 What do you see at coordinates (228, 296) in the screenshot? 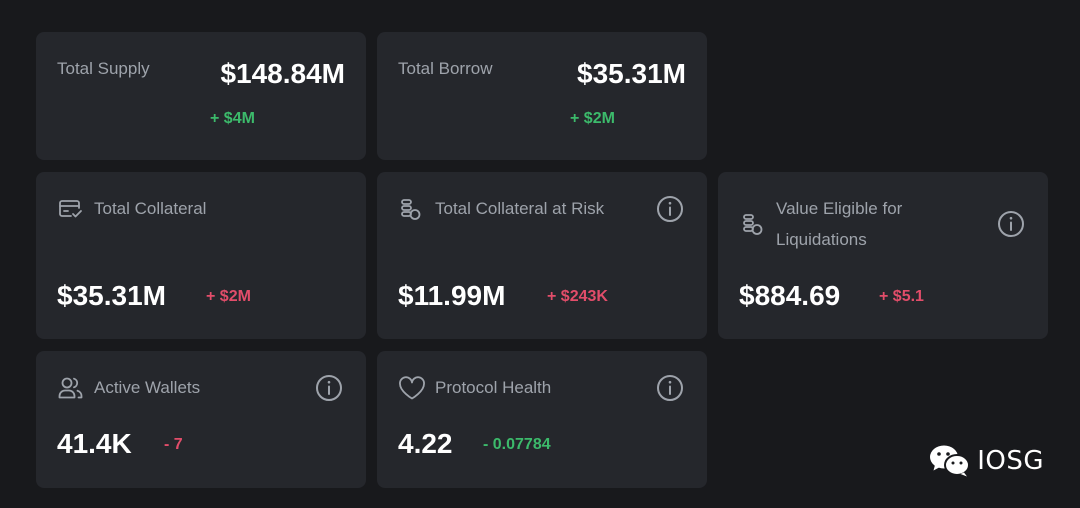
I see `total-collateral-delta: + $2M` at bounding box center [228, 296].